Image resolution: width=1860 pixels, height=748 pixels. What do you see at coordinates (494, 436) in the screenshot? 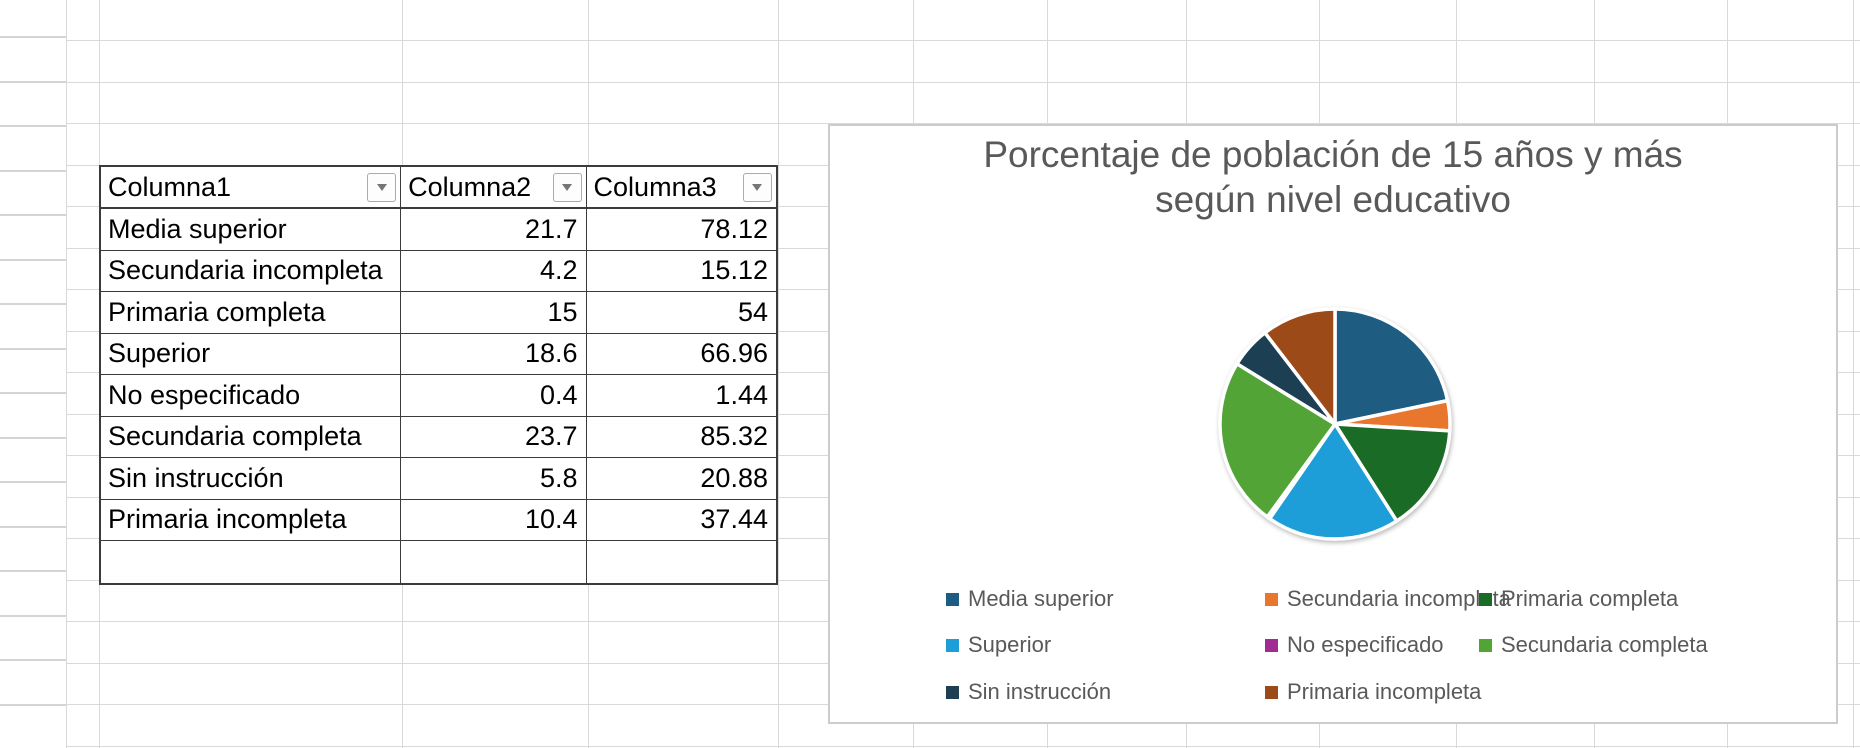
I see `table-cell-value: 23.7` at bounding box center [494, 436].